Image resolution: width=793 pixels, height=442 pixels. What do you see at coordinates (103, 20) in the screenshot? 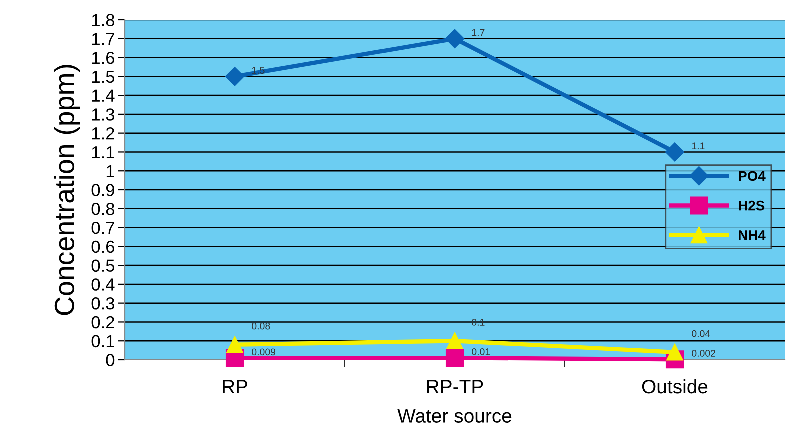
I see `y-tick-label: 1.8` at bounding box center [103, 20].